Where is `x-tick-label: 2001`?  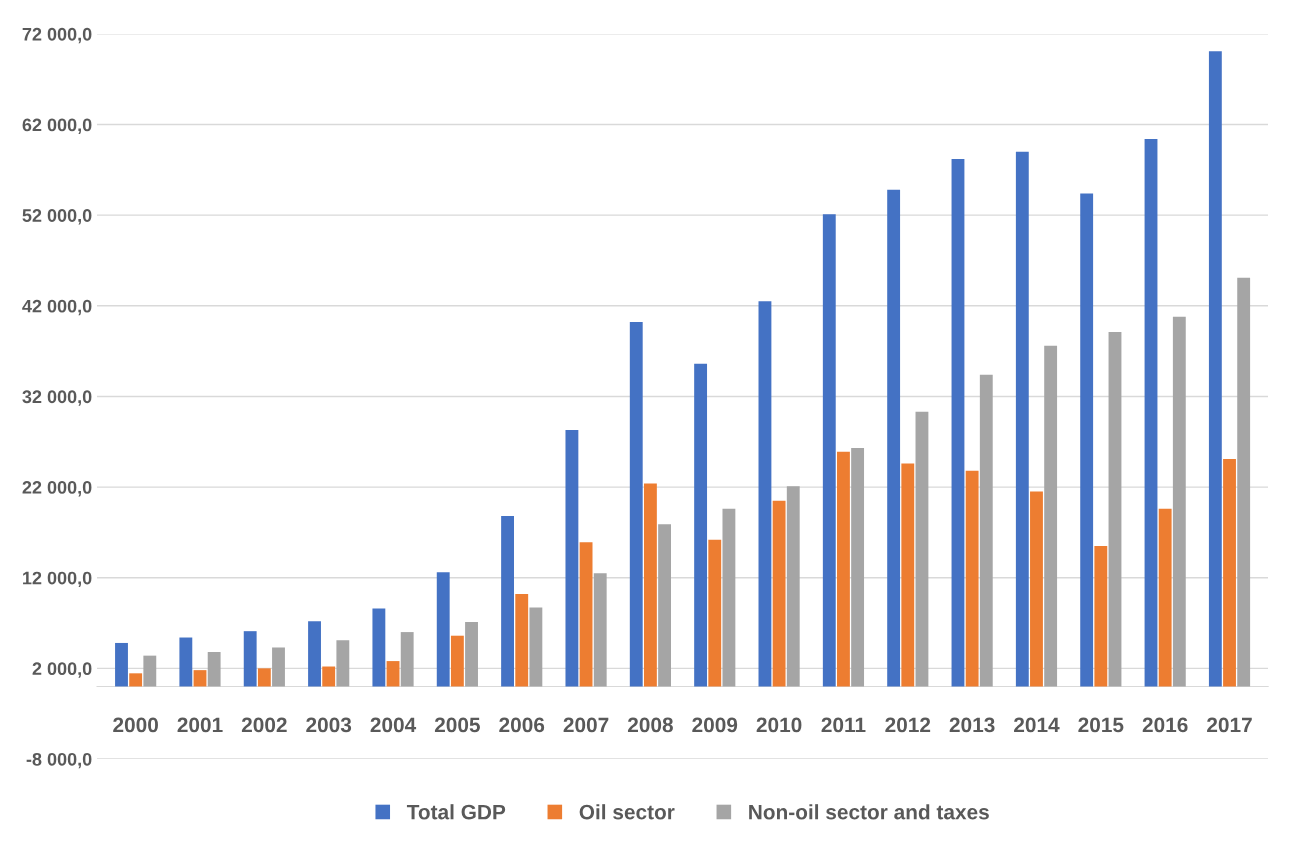 x-tick-label: 2001 is located at coordinates (200, 725).